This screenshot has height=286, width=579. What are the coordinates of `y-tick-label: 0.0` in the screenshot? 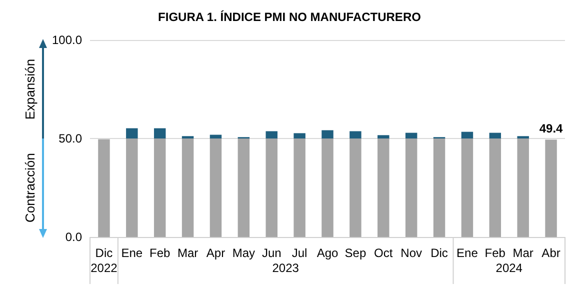 It's located at (73, 237).